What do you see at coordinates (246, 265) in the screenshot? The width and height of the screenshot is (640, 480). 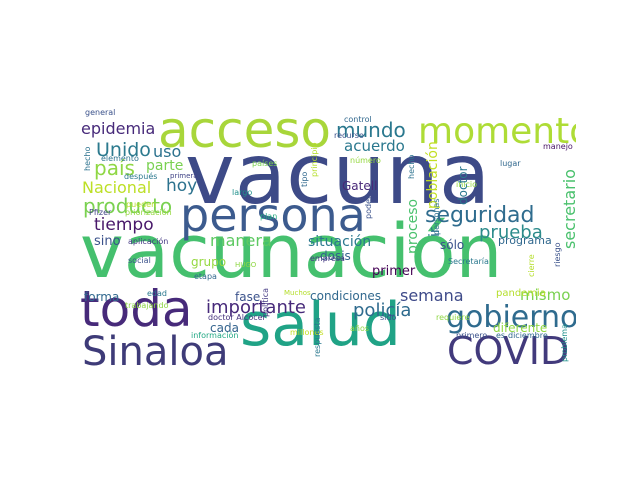 I see `word-hugo: HUGO` at bounding box center [246, 265].